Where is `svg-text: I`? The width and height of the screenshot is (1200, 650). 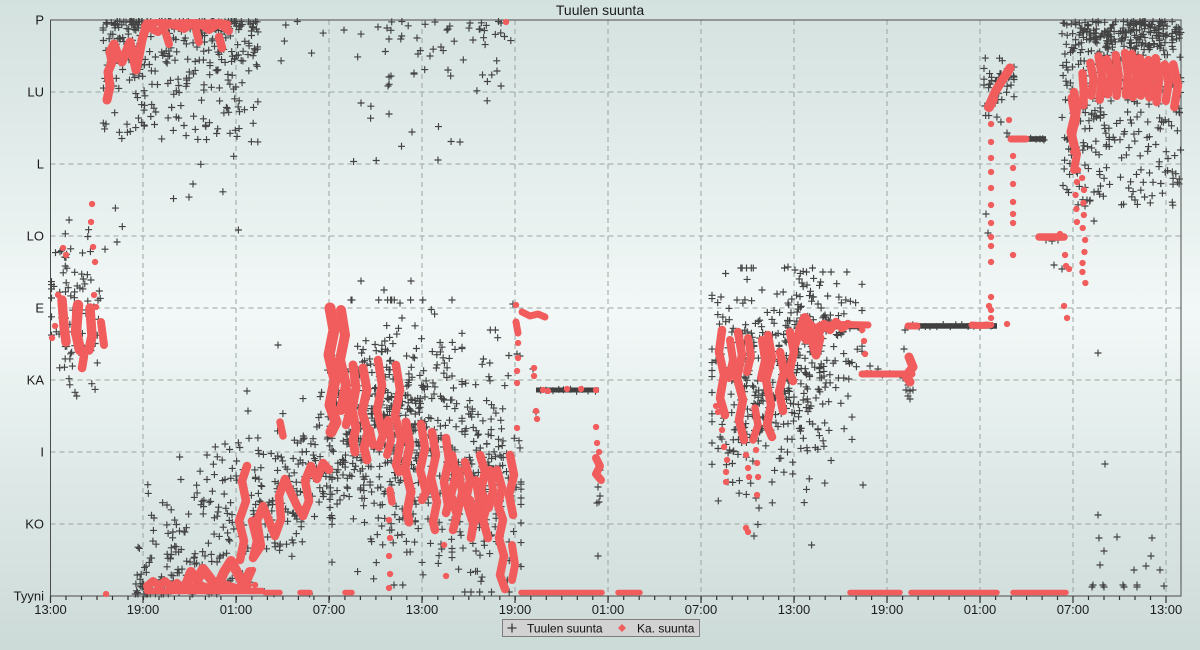
svg-text: I is located at coordinates (42, 452).